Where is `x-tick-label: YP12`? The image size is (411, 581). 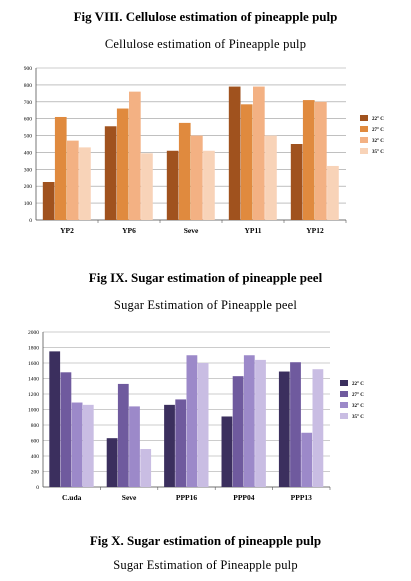 x-tick-label: YP12 is located at coordinates (315, 230).